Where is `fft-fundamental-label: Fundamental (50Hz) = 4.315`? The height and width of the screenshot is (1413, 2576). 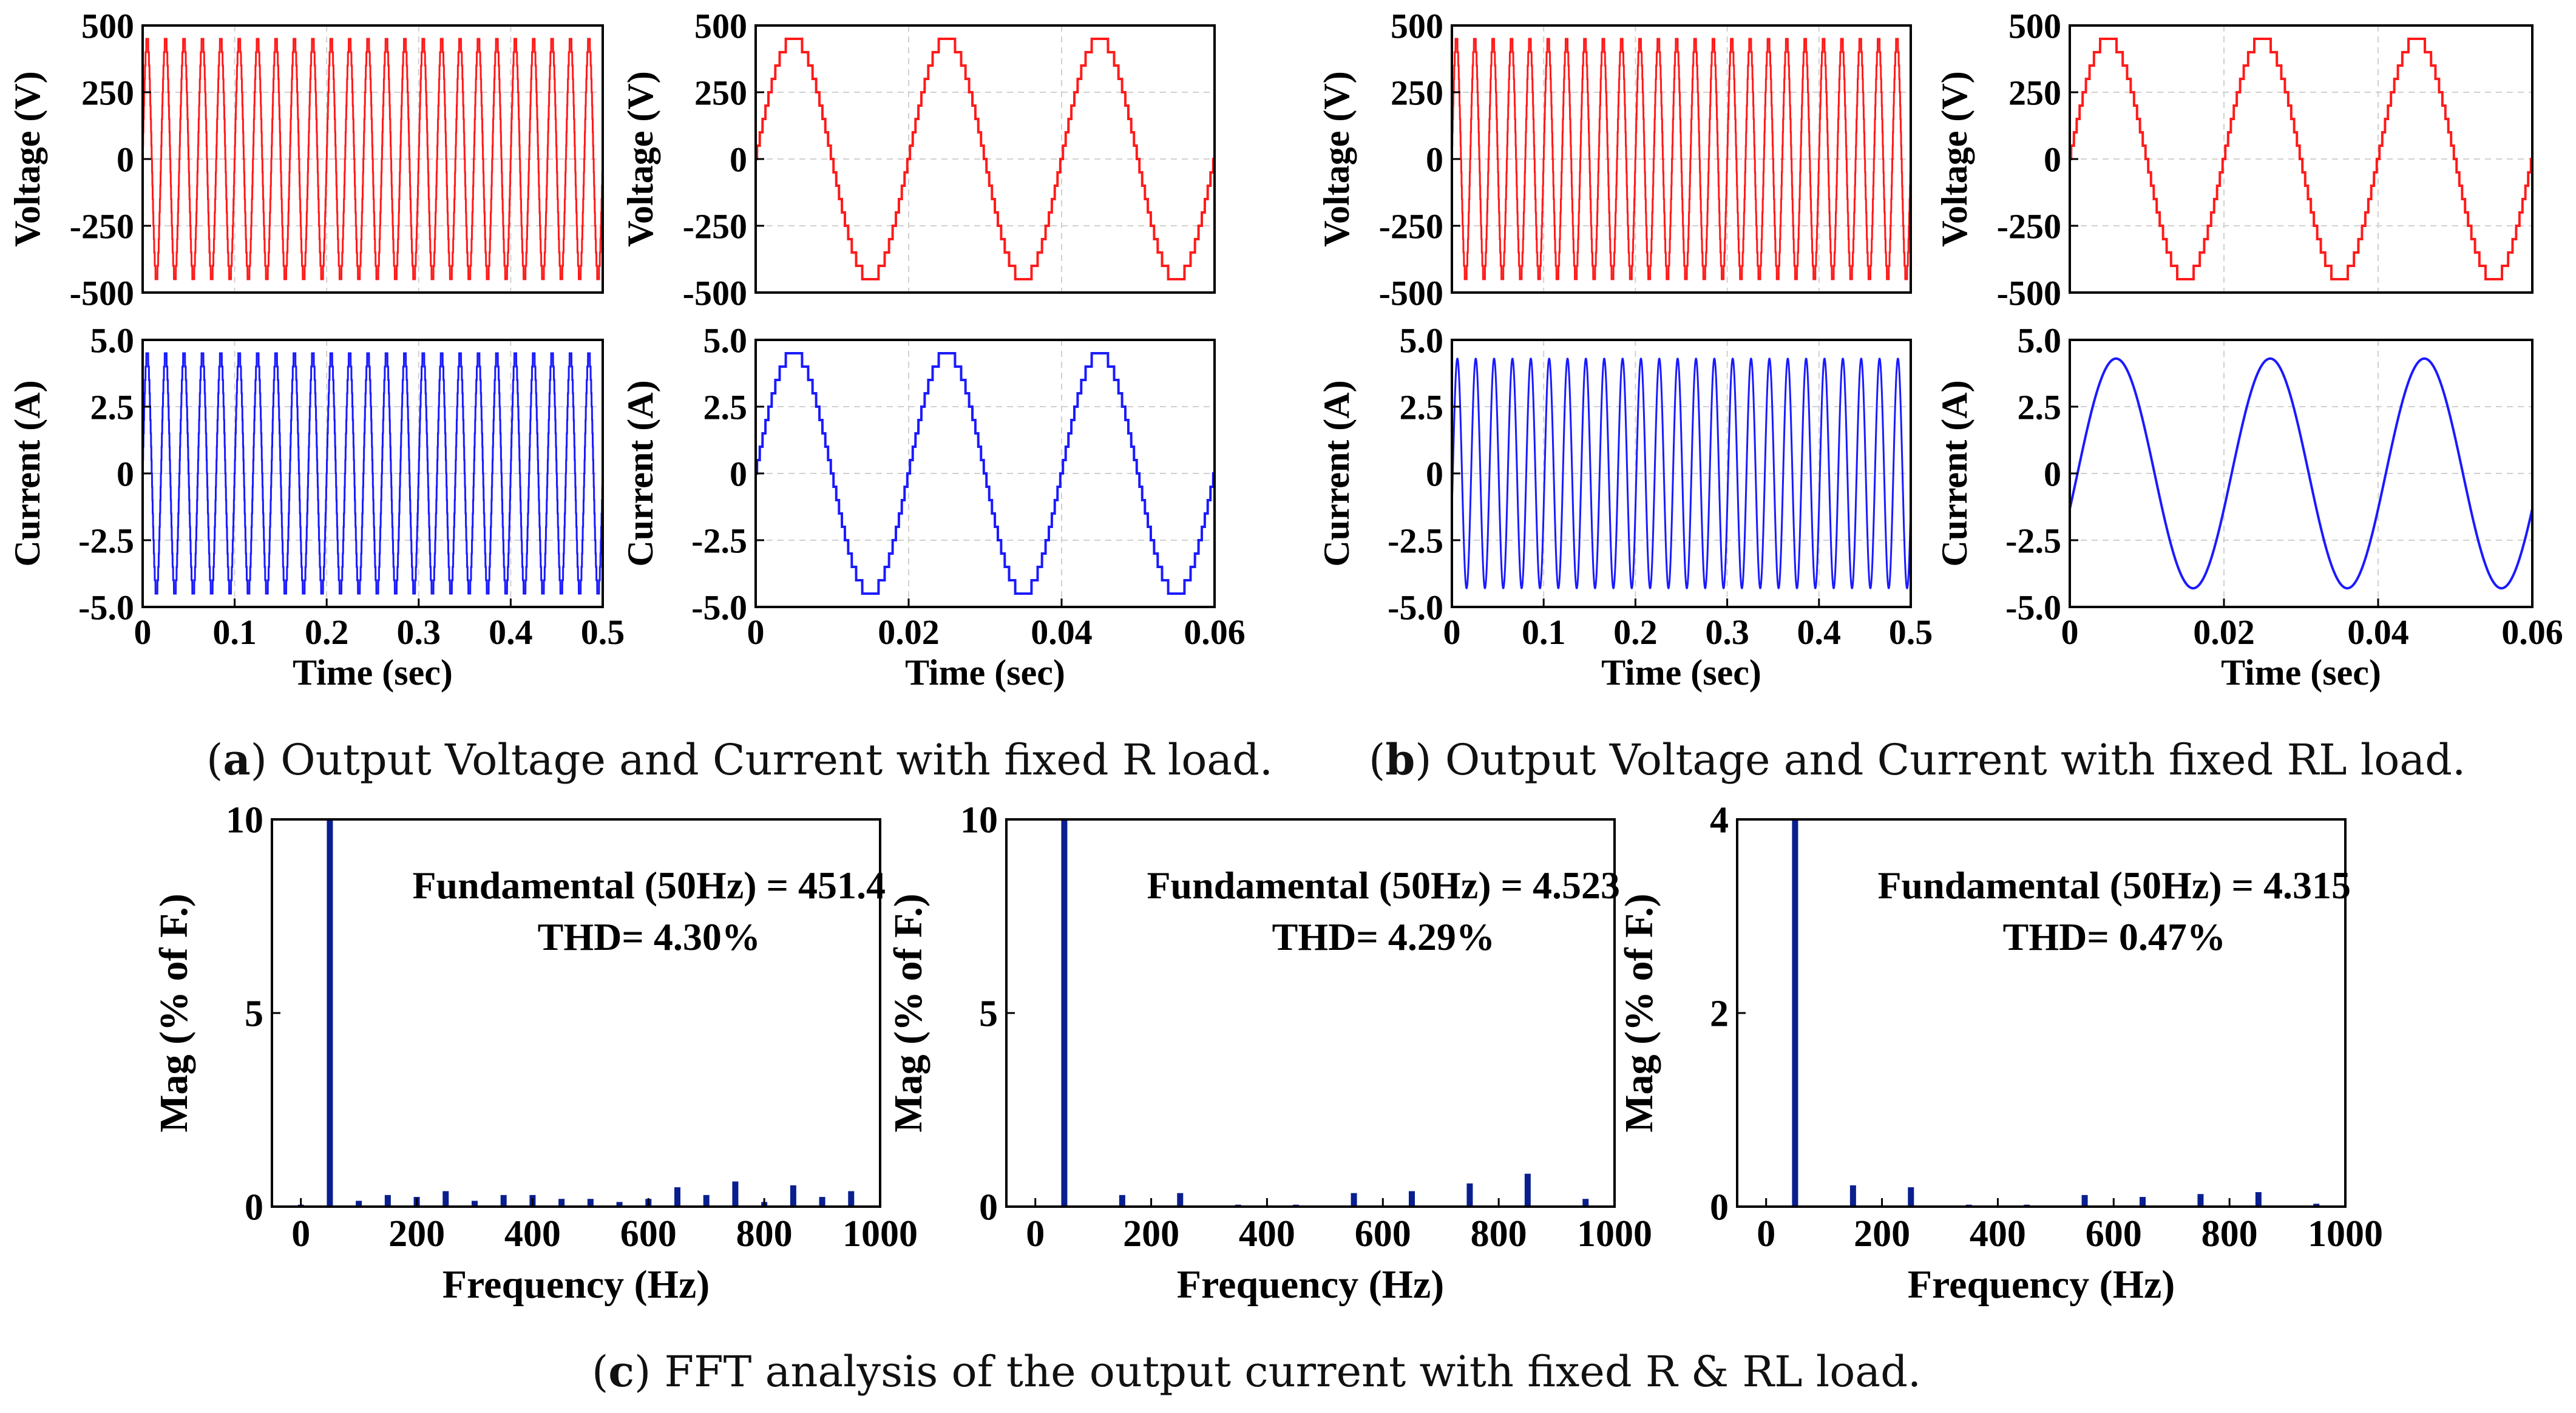
fft-fundamental-label: Fundamental (50Hz) = 4.315 is located at coordinates (2114, 885).